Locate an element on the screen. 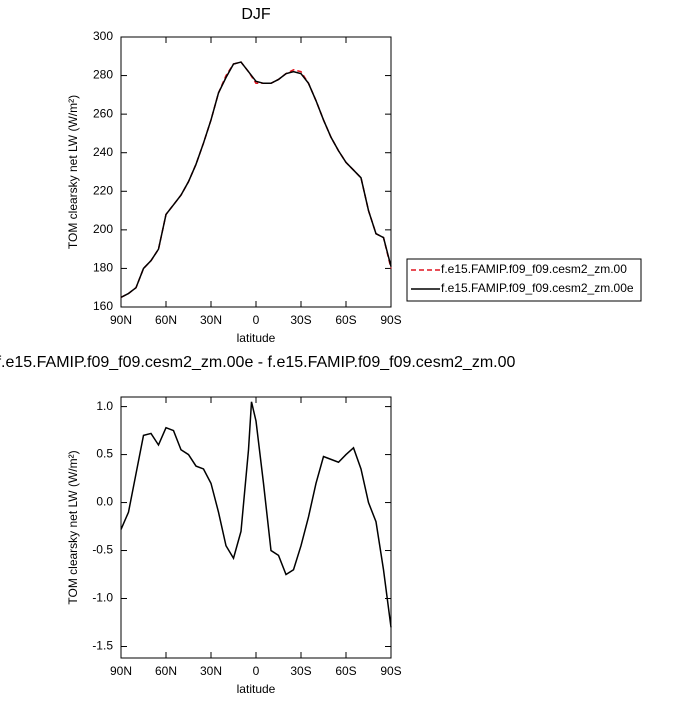 This screenshot has width=690, height=708. y-tick-label: 260 is located at coordinates (103, 113).